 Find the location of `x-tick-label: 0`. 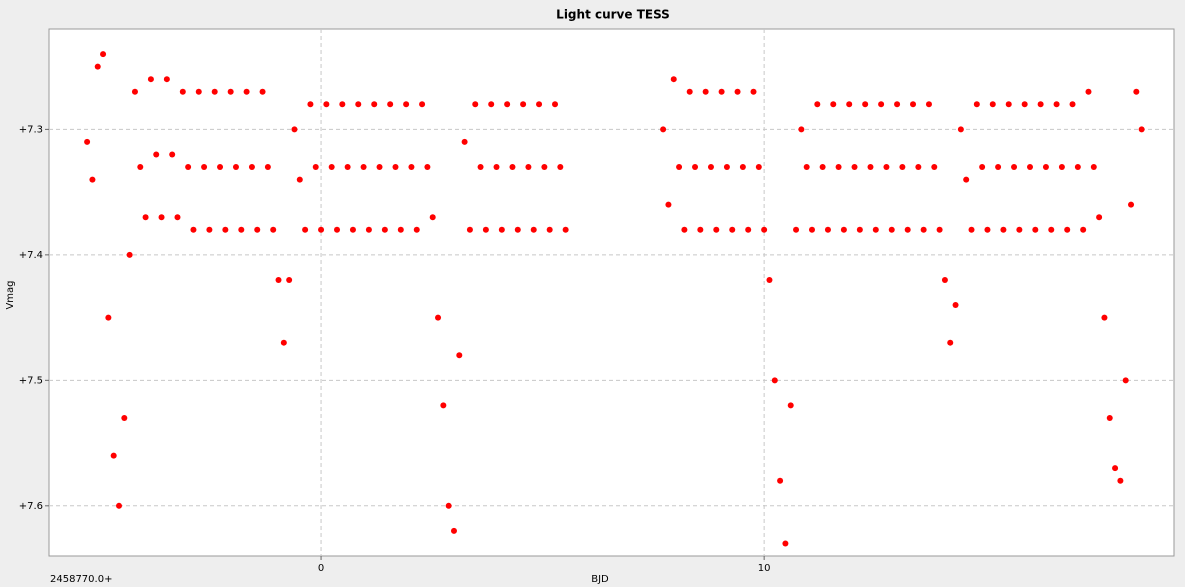

x-tick-label: 0 is located at coordinates (321, 568).